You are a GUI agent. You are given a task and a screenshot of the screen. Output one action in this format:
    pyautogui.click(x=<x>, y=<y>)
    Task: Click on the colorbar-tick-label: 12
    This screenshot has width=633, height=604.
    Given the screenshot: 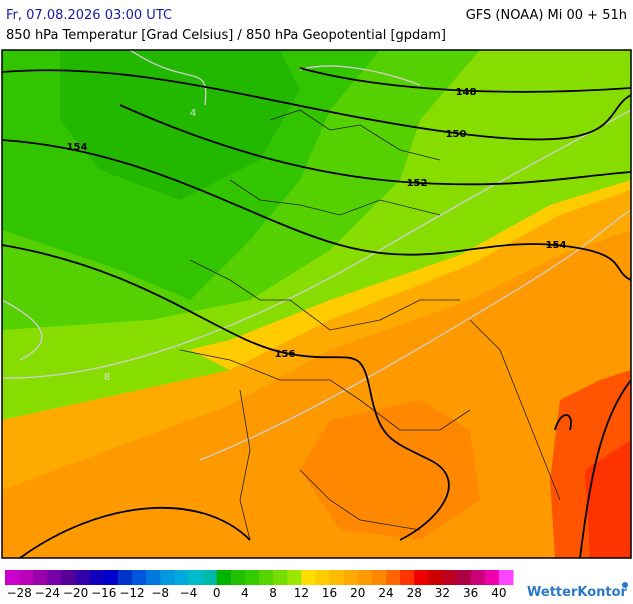 What is the action you would take?
    pyautogui.click(x=301, y=593)
    